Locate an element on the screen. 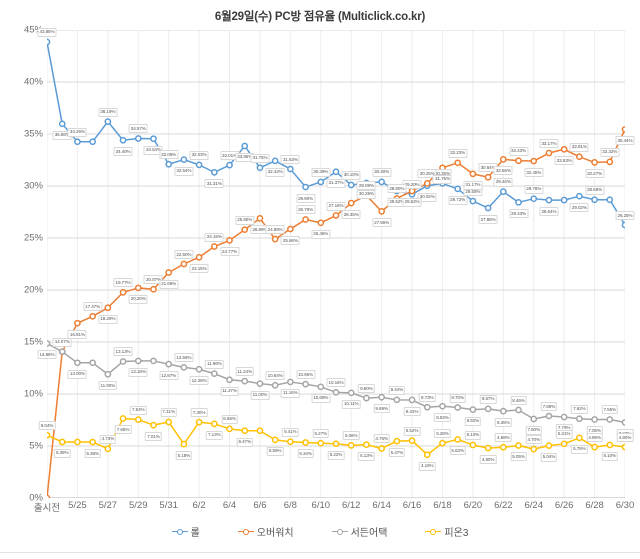 The image size is (640, 559). data-point-label: 11.24% is located at coordinates (245, 372).